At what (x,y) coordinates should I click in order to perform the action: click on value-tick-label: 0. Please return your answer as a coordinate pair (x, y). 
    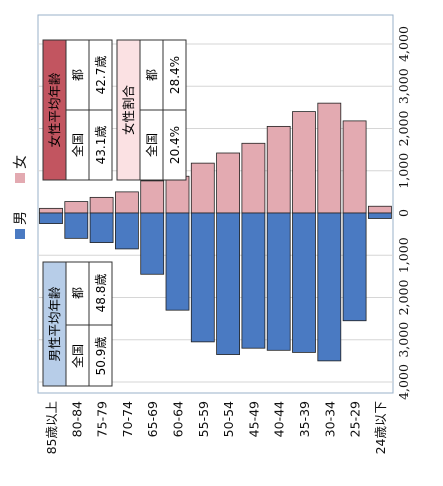
    Looking at the image, I should click on (403, 213).